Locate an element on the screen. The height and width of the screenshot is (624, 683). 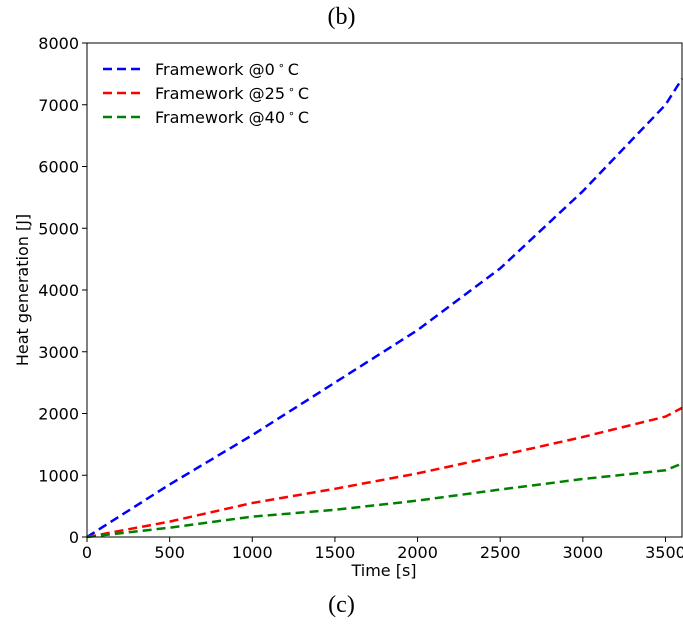
x-tick-label: 1500 is located at coordinates (335, 552).